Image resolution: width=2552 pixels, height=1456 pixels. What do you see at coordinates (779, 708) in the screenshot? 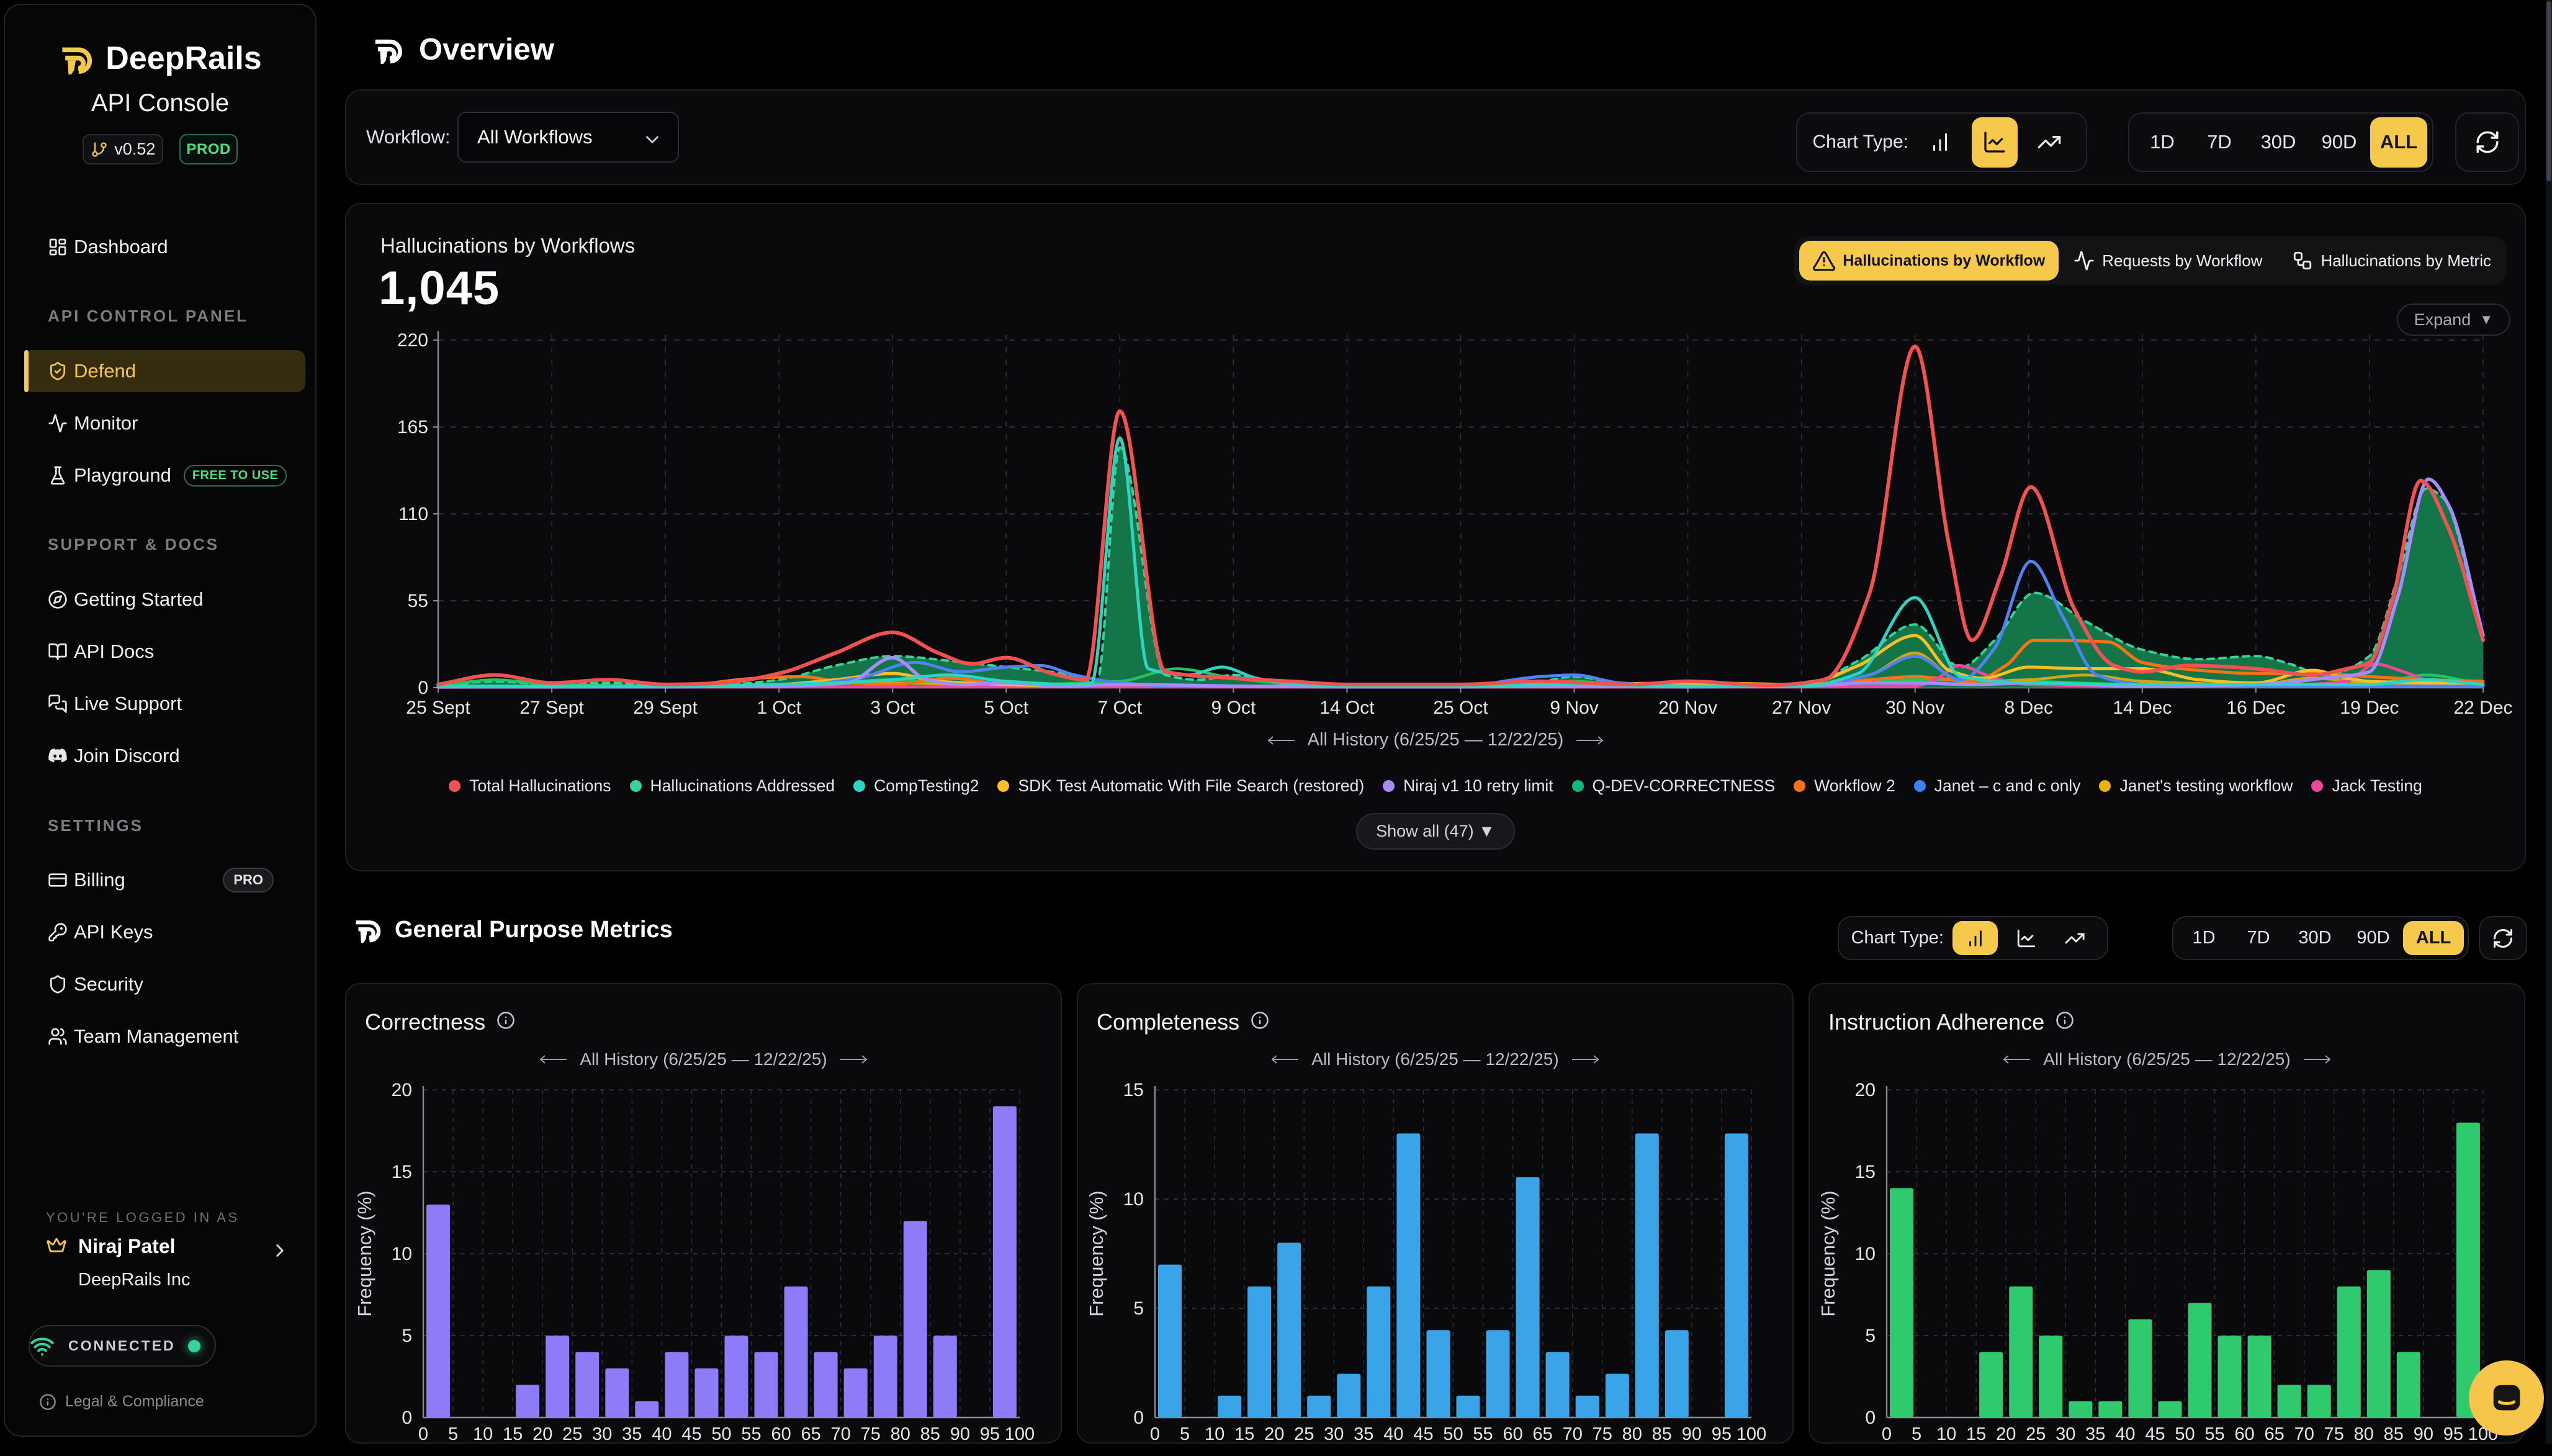
I see `svg-text: 1 Oct` at bounding box center [779, 708].